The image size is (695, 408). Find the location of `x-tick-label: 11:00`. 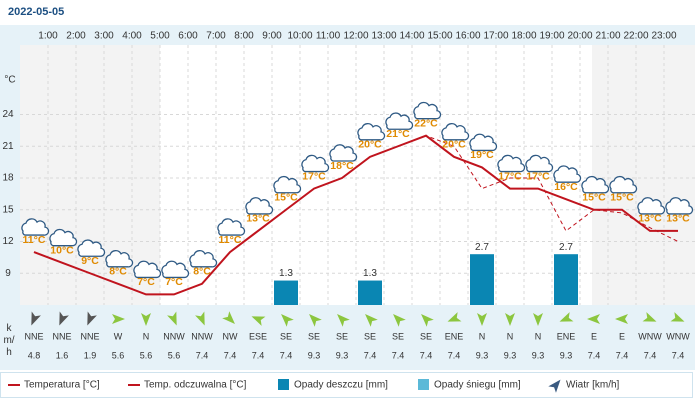

x-tick-label: 11:00 is located at coordinates (328, 36).